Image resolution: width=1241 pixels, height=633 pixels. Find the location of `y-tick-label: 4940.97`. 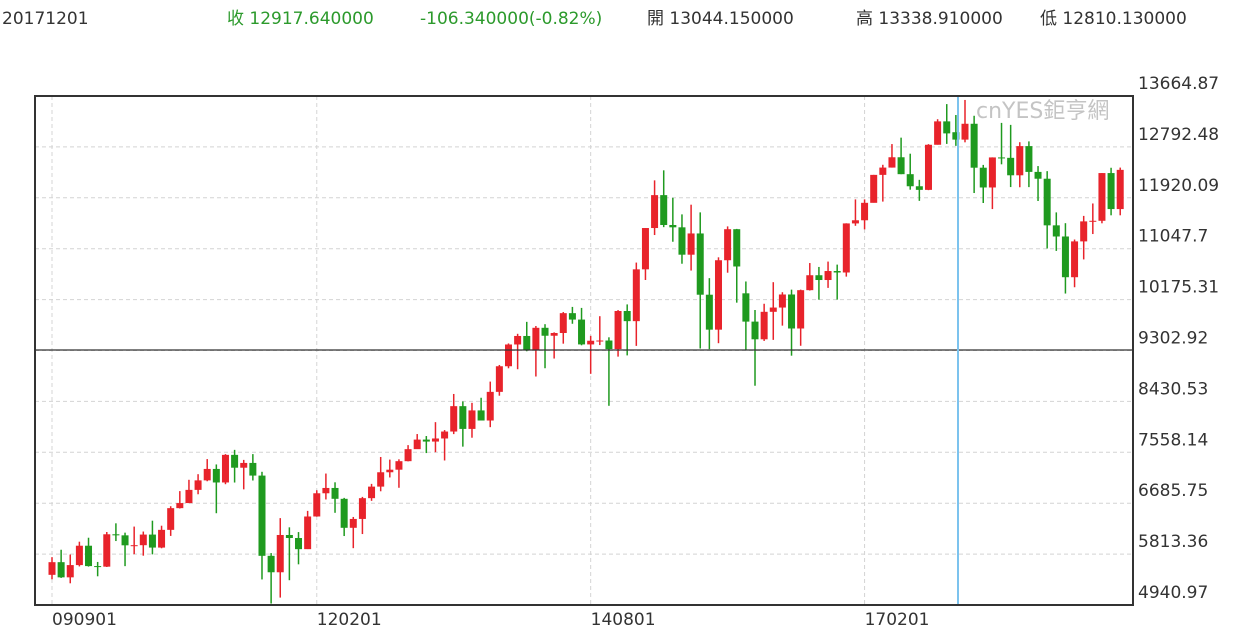

y-tick-label: 4940.97 is located at coordinates (1173, 593).